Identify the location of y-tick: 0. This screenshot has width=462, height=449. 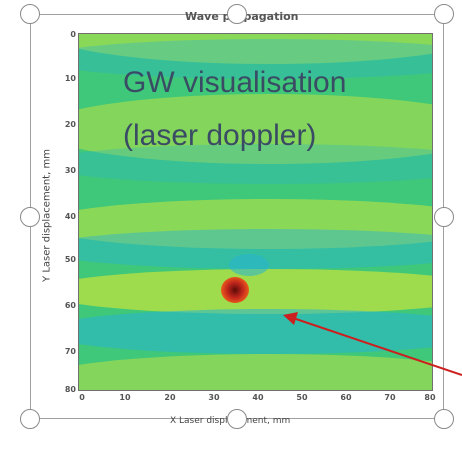
(73, 34).